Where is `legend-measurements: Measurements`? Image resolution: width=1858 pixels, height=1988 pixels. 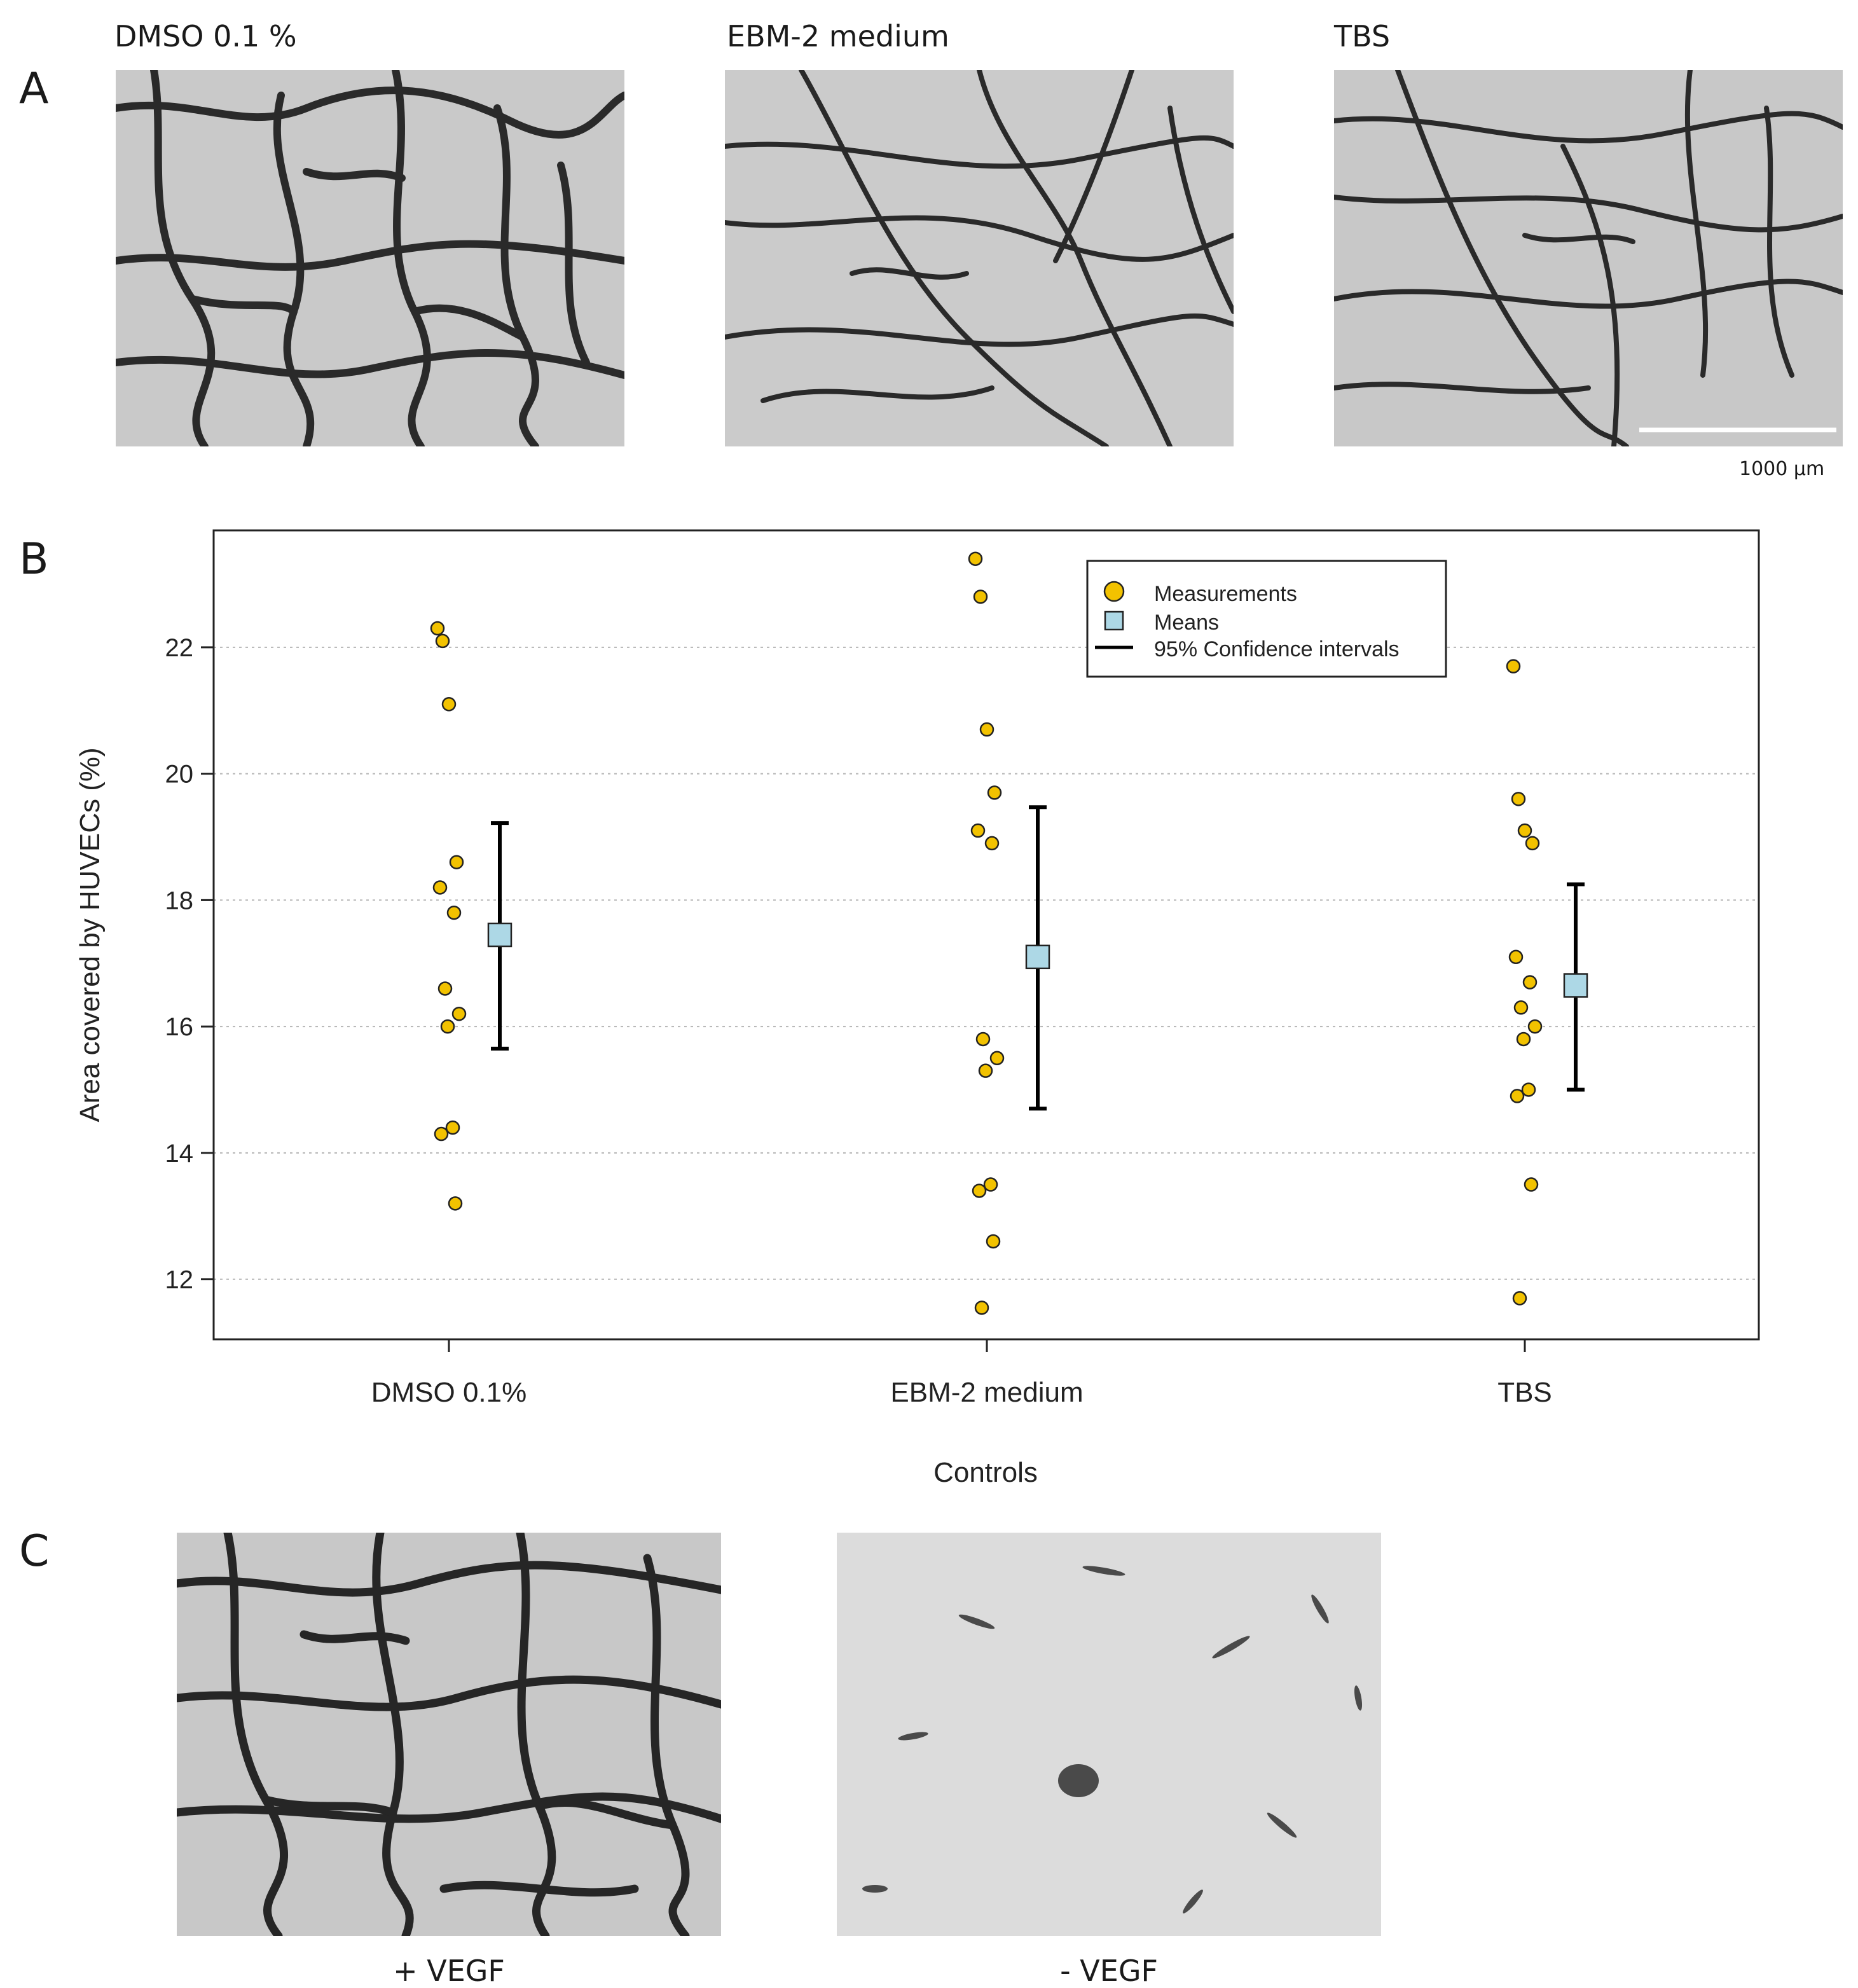
legend-measurements: Measurements is located at coordinates (1225, 594).